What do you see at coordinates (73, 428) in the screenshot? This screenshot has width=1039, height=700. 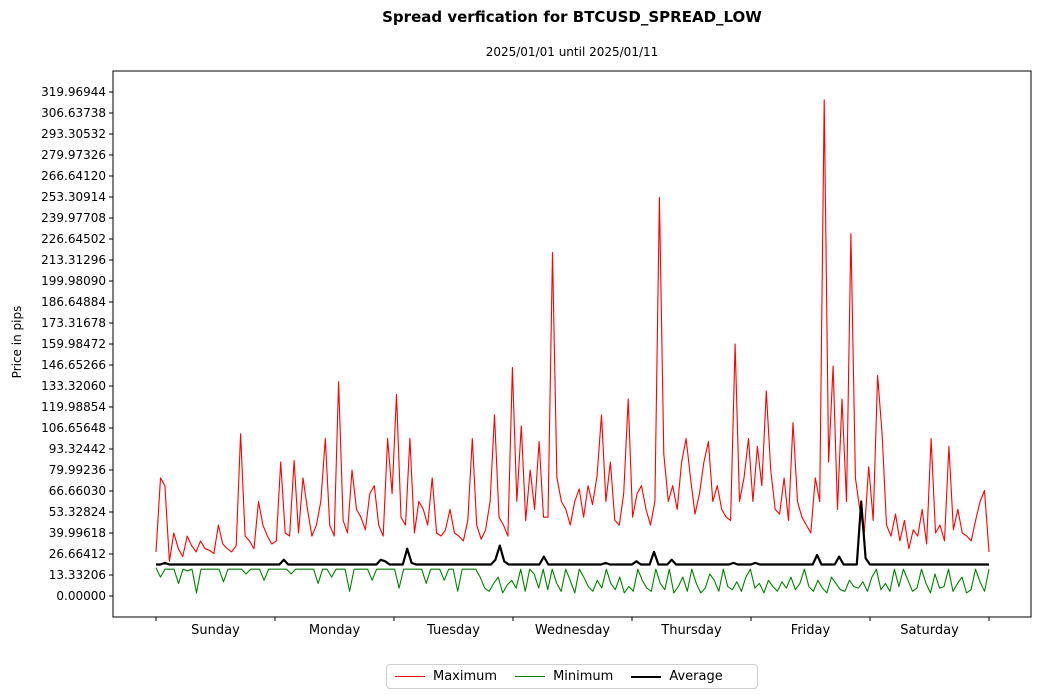 I see `y-tick-label: 106.65648` at bounding box center [73, 428].